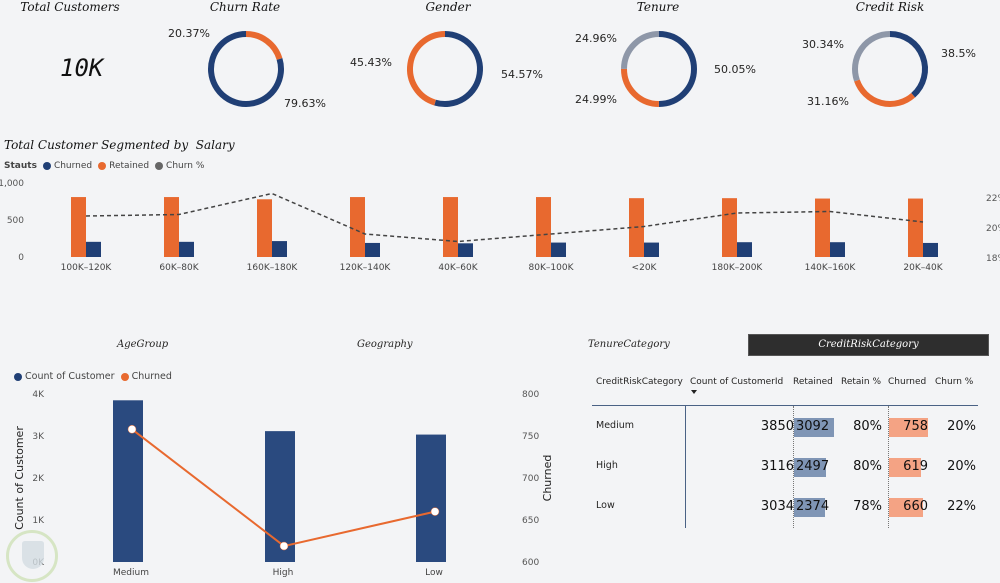 The height and width of the screenshot is (583, 1000). What do you see at coordinates (189, 33) in the screenshot?
I see `donut-label: 20.37%` at bounding box center [189, 33].